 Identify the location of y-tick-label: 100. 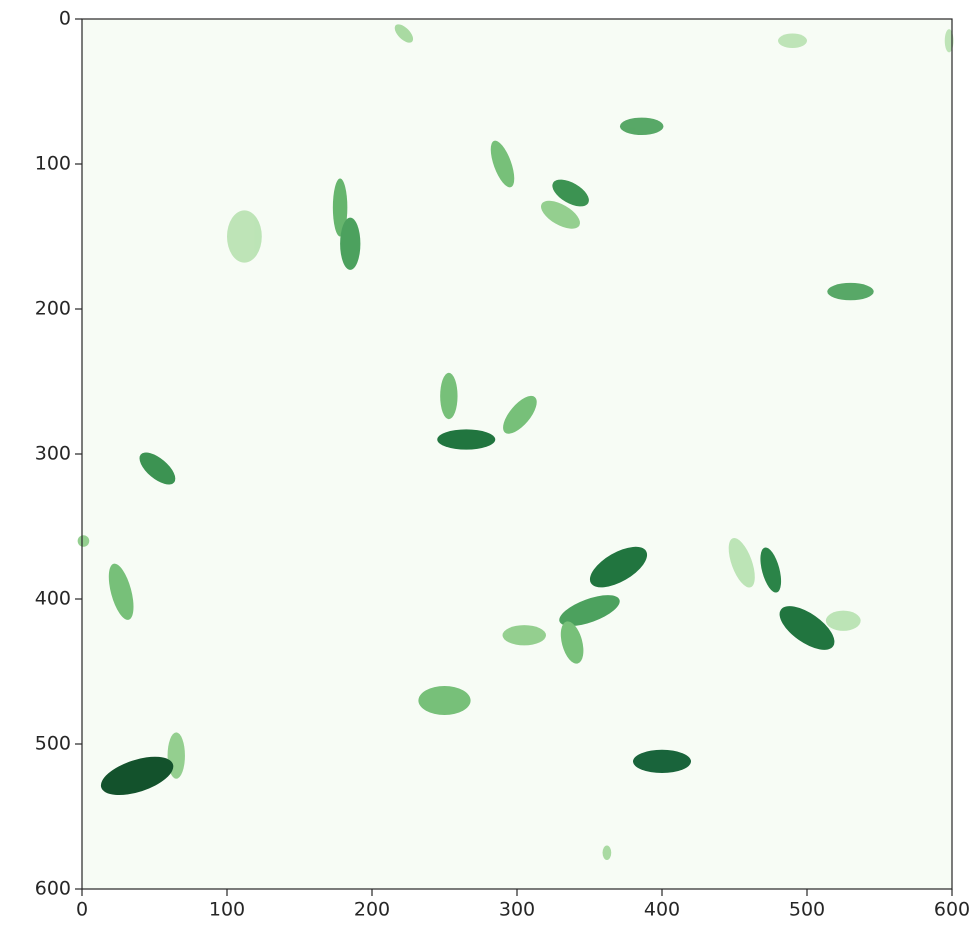
(53, 164).